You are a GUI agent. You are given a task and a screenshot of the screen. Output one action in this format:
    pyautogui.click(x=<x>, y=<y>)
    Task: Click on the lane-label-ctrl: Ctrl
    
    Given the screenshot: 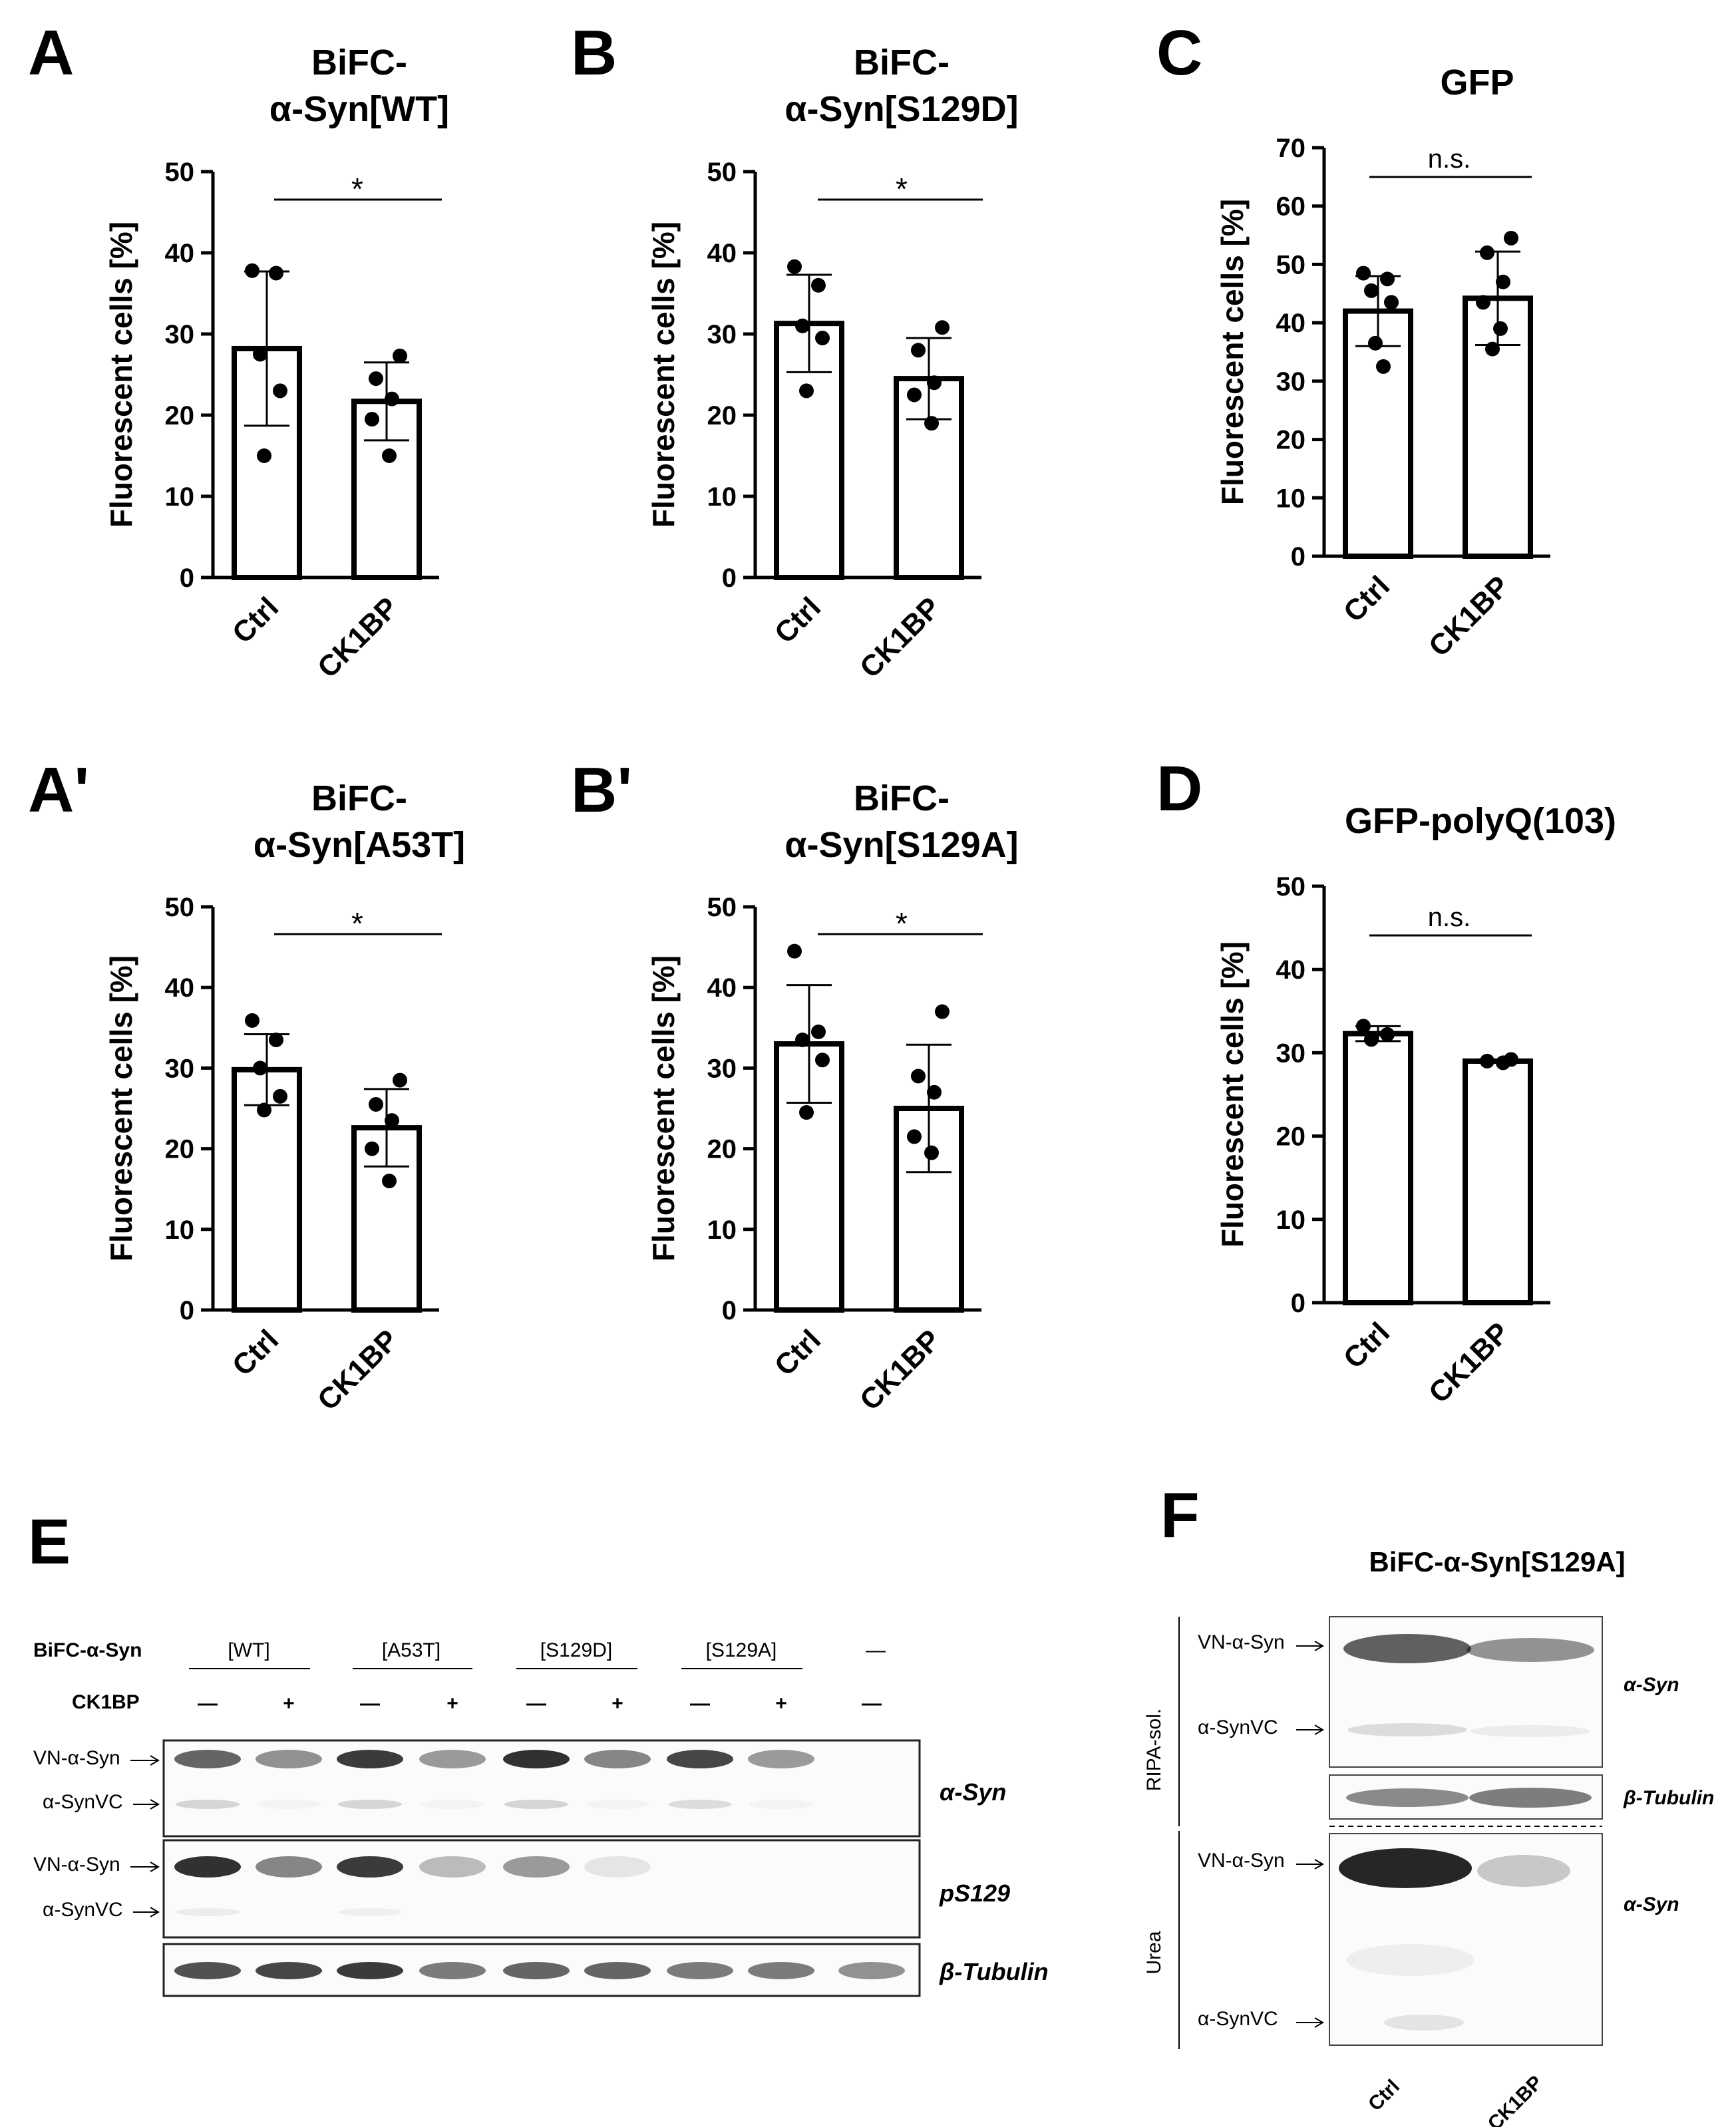 What is the action you would take?
    pyautogui.click(x=1384, y=2096)
    